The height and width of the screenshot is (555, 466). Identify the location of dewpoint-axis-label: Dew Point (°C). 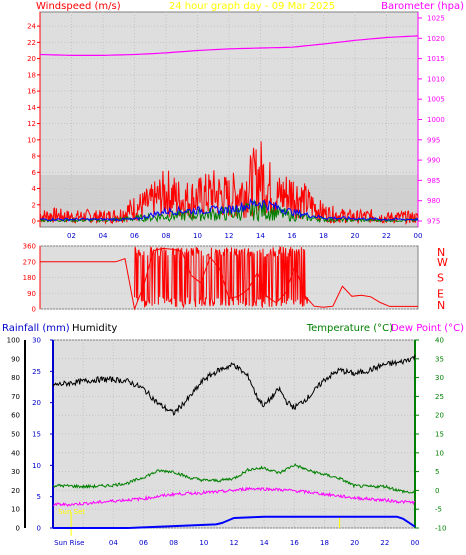
(427, 328).